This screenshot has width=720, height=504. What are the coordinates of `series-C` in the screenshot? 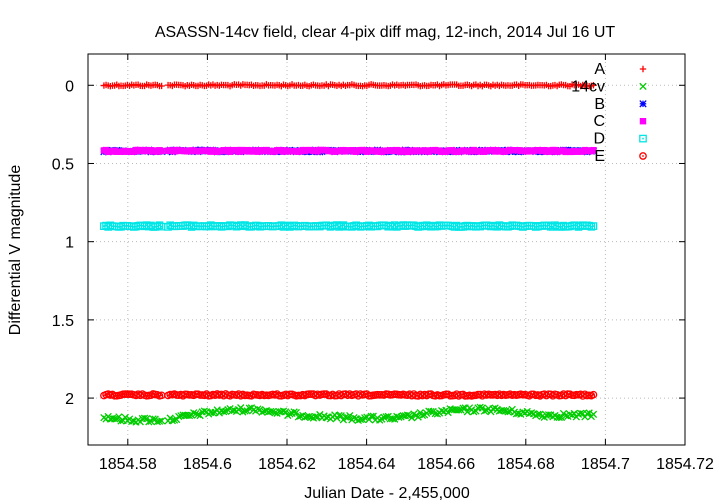 It's located at (348, 151).